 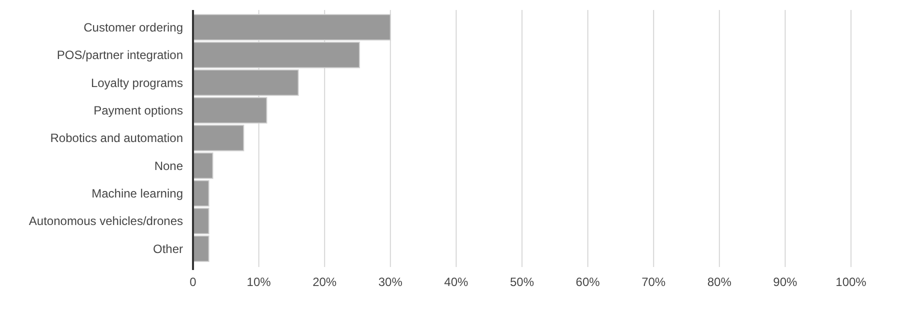 I want to click on x-tick-label: 20%, so click(x=324, y=282).